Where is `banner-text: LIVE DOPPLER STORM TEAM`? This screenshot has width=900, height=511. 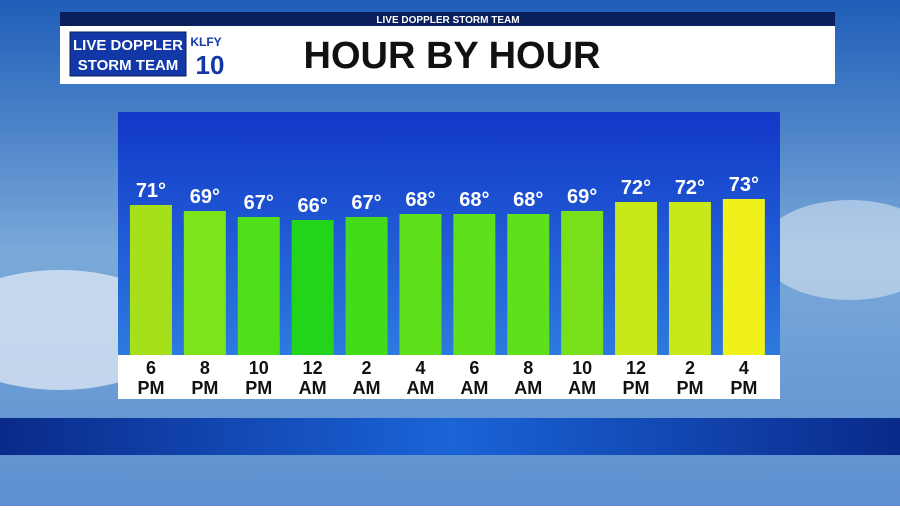
banner-text: LIVE DOPPLER STORM TEAM is located at coordinates (447, 20).